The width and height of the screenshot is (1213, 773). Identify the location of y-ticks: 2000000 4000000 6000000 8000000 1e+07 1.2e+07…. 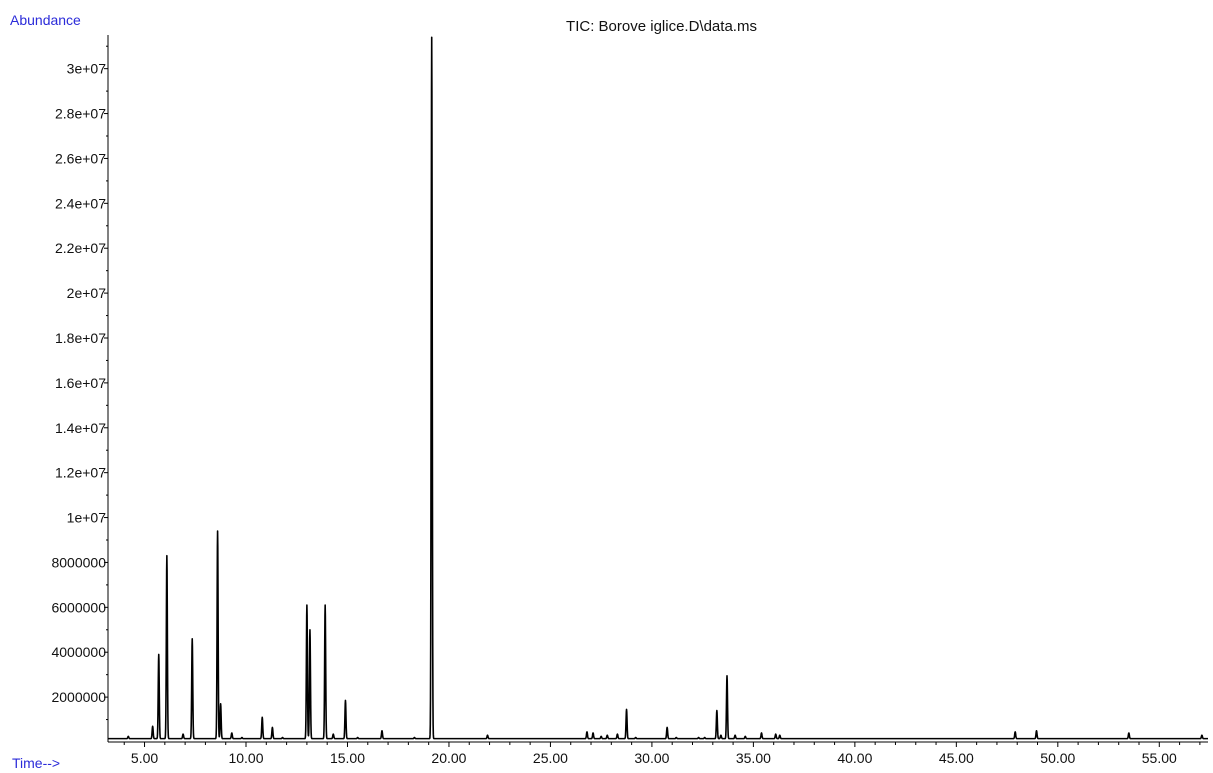
(79, 383).